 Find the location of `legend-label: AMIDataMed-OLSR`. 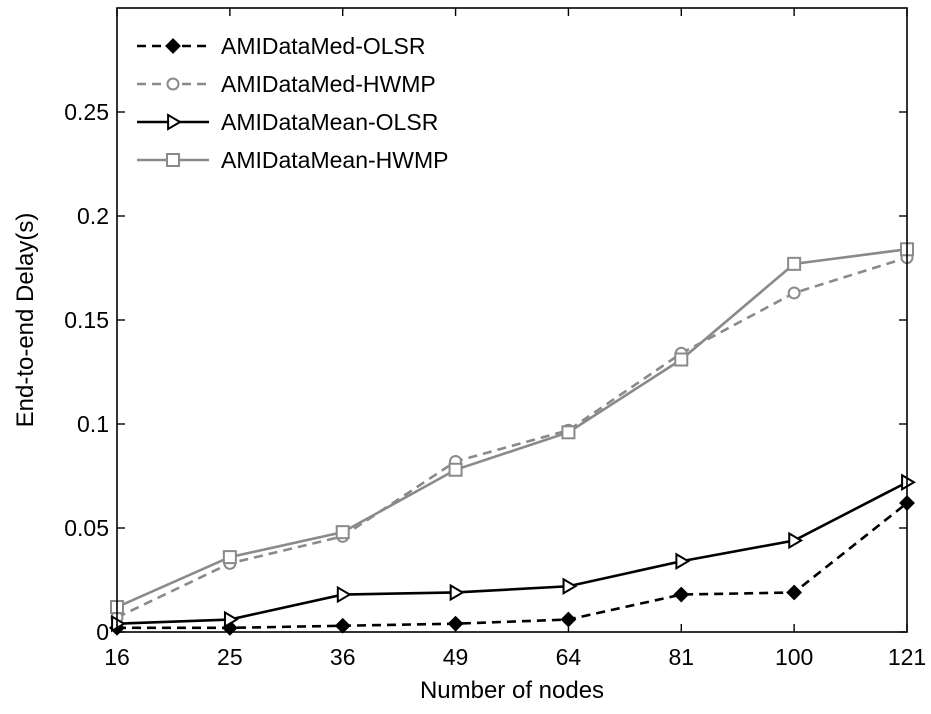

legend-label: AMIDataMed-OLSR is located at coordinates (323, 46).